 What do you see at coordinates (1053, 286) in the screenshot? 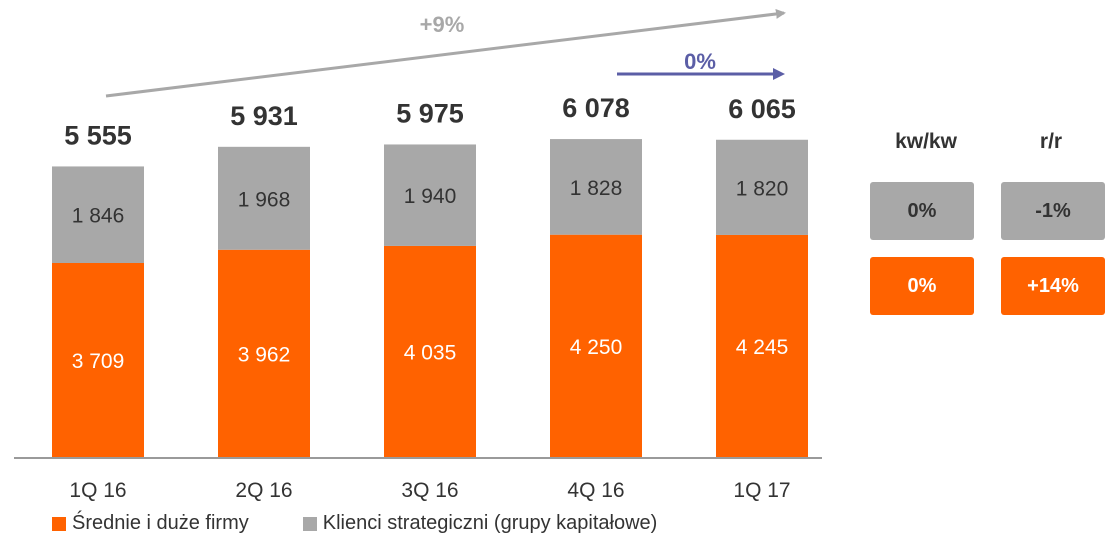
I see `yoy-mid-large-box: +14%` at bounding box center [1053, 286].